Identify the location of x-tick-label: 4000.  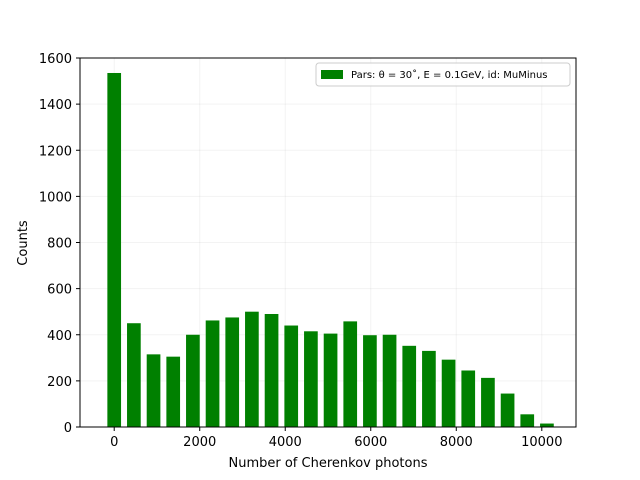
(285, 442).